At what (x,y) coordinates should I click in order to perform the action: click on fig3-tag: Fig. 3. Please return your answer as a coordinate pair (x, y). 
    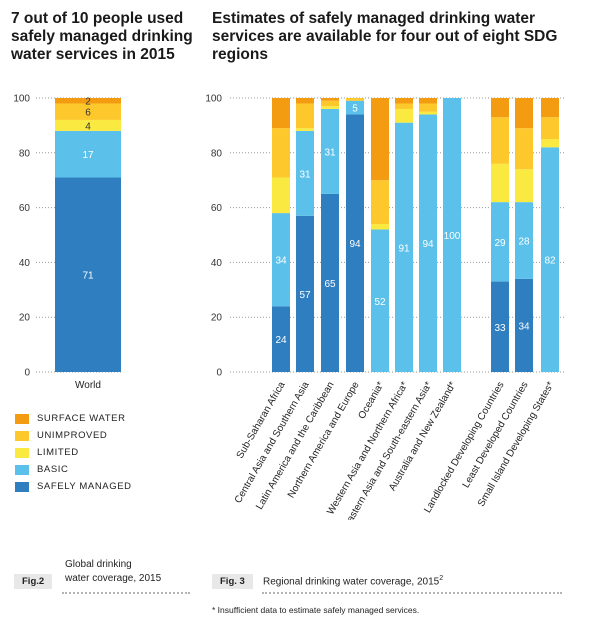
    Looking at the image, I should click on (232, 581).